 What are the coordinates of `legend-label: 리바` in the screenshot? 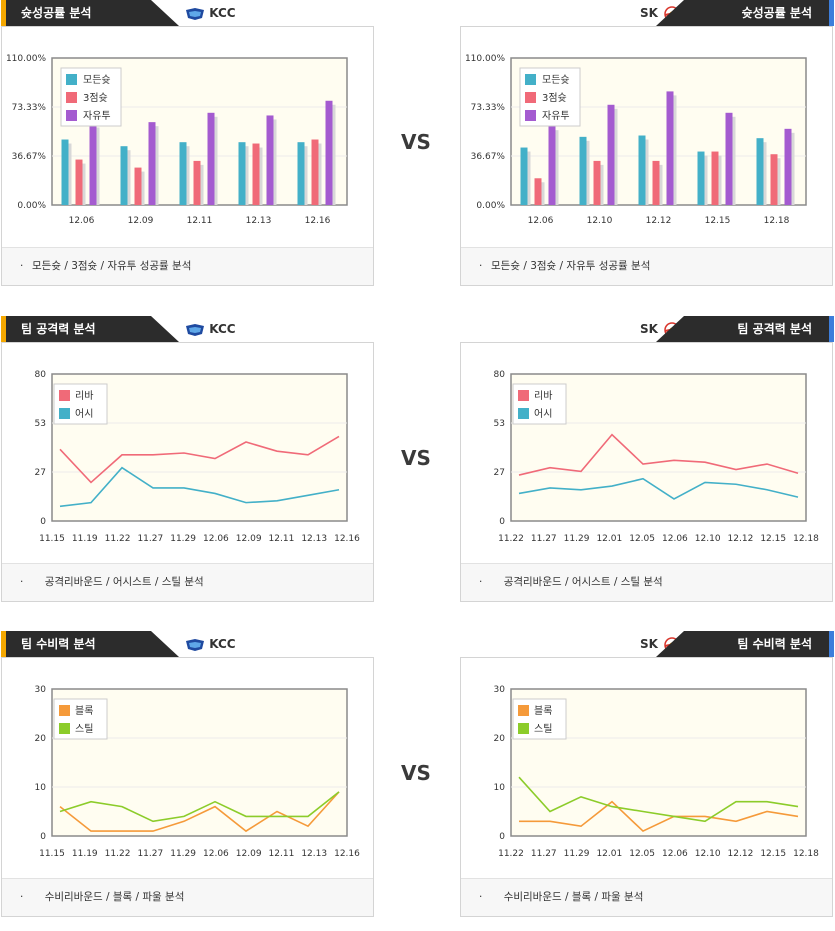 It's located at (543, 396).